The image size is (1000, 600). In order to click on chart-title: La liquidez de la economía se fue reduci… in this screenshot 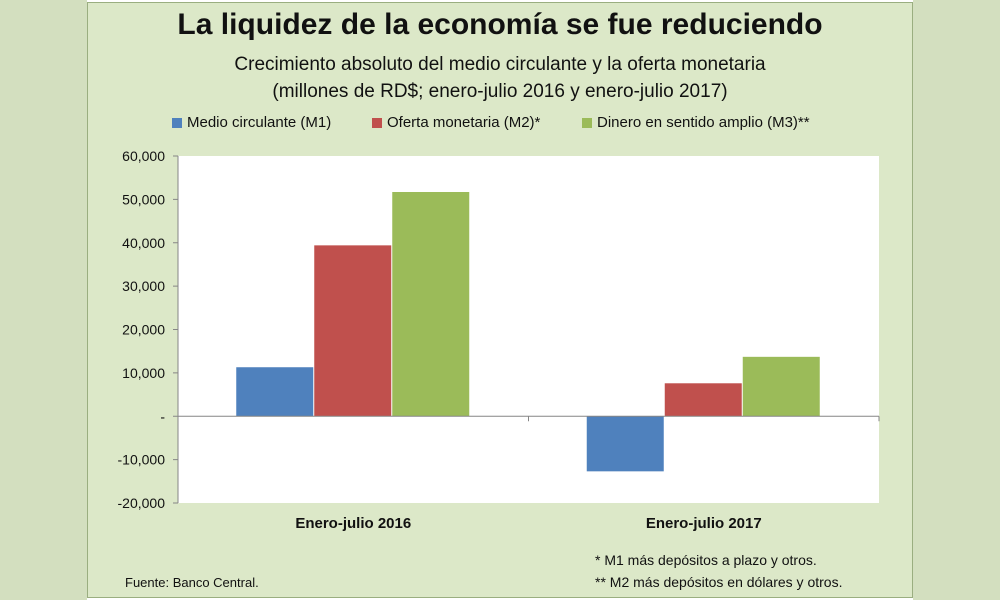, I will do `click(500, 24)`.